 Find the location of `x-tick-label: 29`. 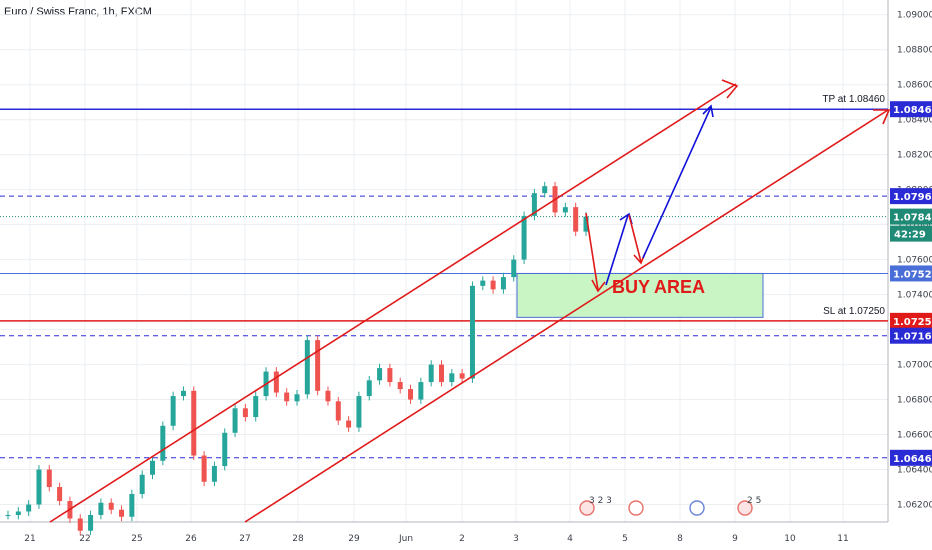

x-tick-label: 29 is located at coordinates (354, 539).